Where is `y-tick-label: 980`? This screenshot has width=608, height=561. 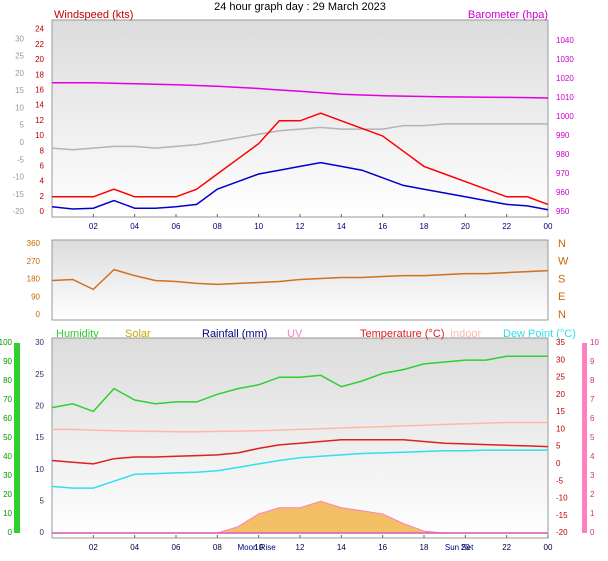 y-tick-label: 980 is located at coordinates (563, 154).